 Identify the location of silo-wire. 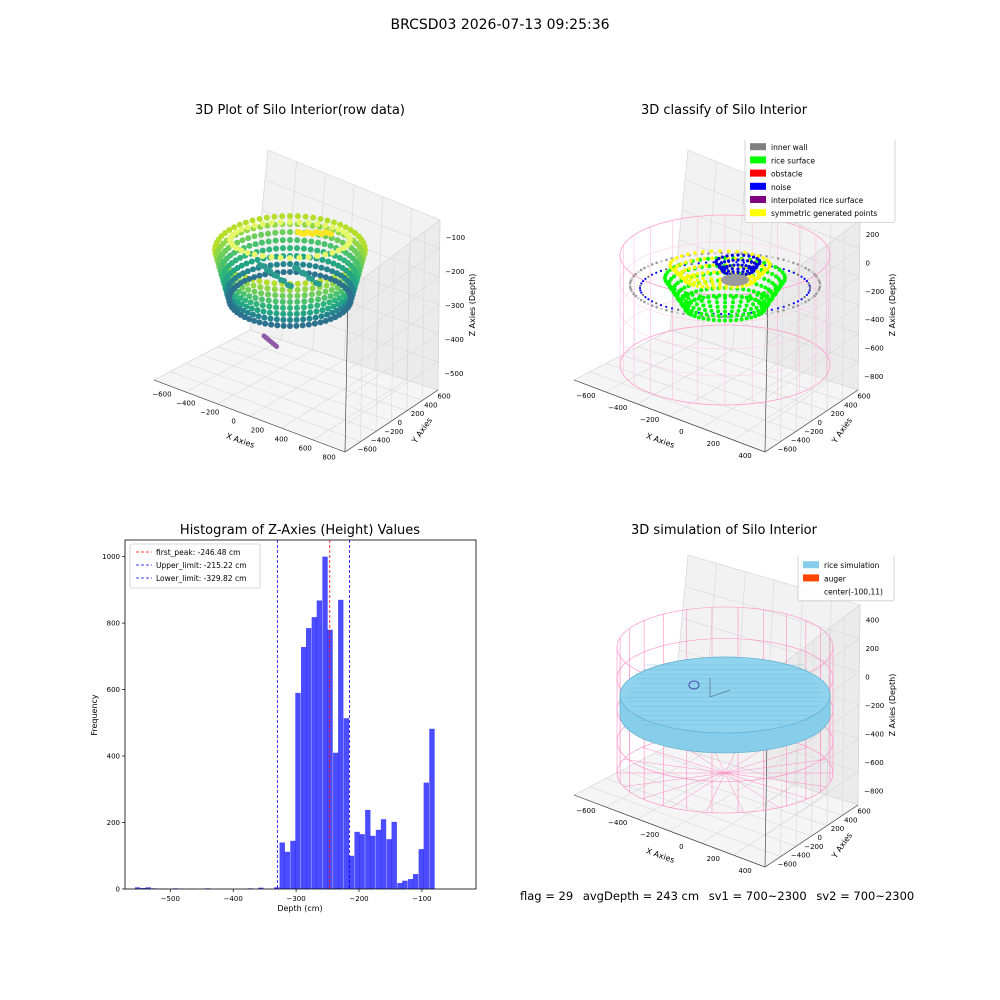
(674, 779).